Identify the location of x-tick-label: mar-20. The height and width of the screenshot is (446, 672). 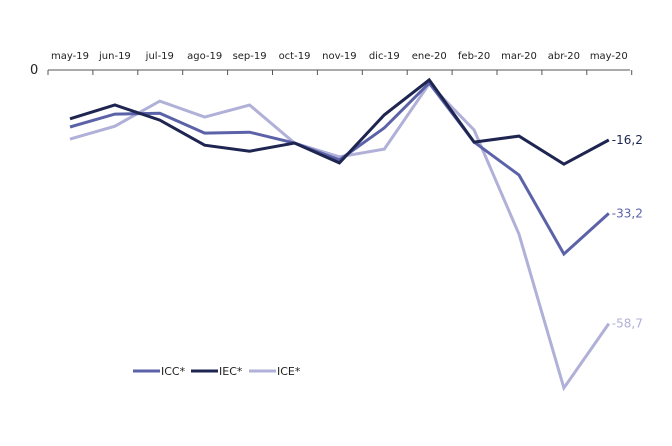
(519, 56).